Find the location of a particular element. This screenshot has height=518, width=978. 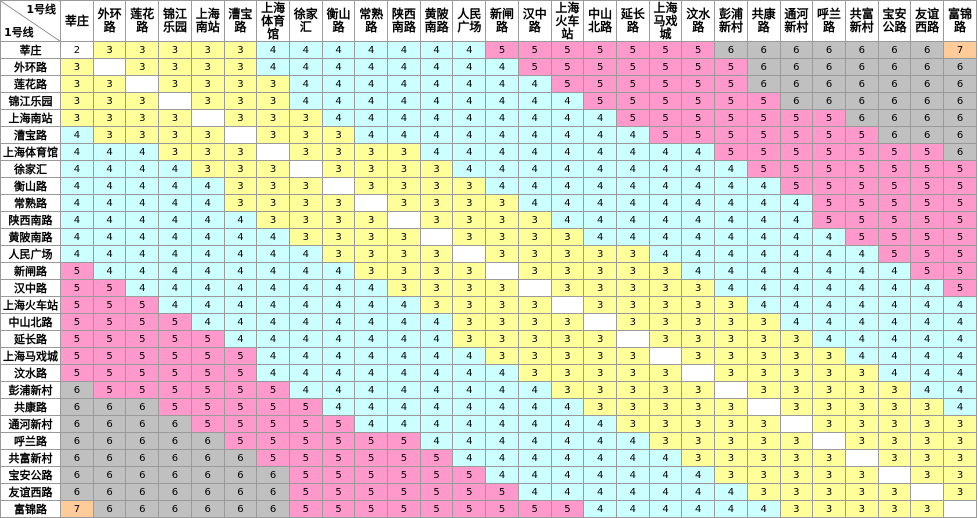

row-header: 上海南站 is located at coordinates (31, 118).